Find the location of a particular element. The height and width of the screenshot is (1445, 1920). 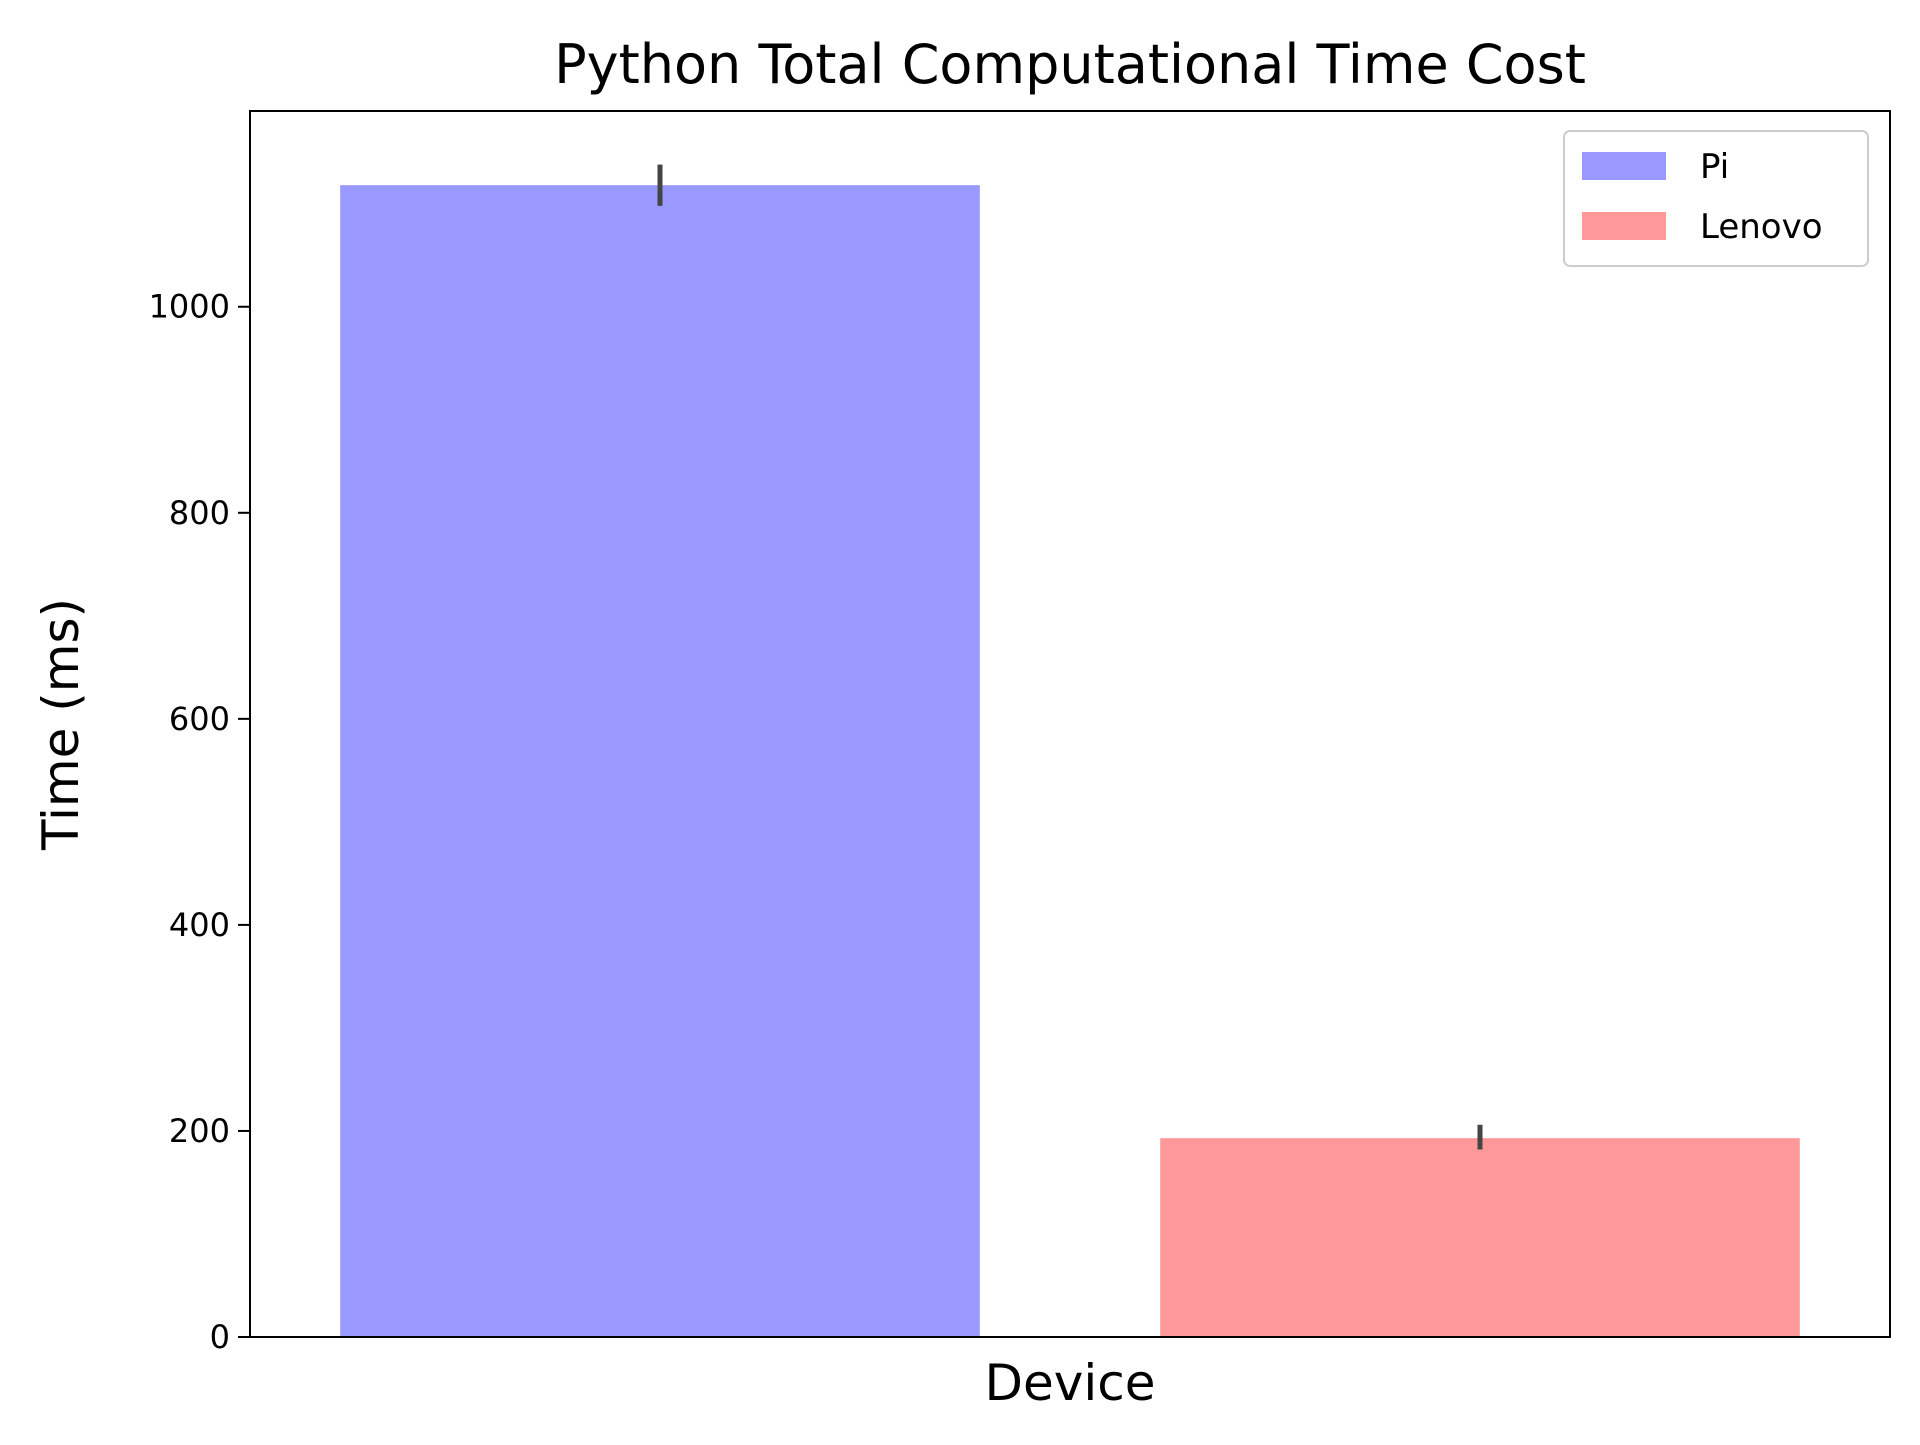

legend-swatch-pi is located at coordinates (1624, 166).